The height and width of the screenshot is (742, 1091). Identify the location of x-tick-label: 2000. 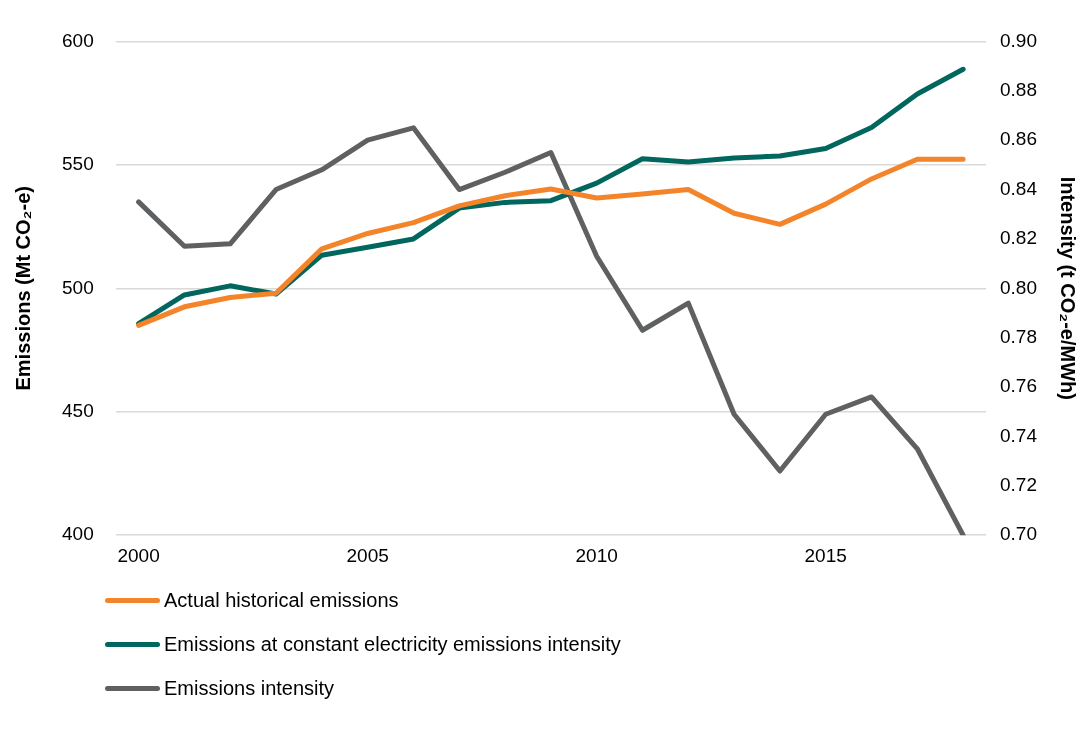
(138, 555).